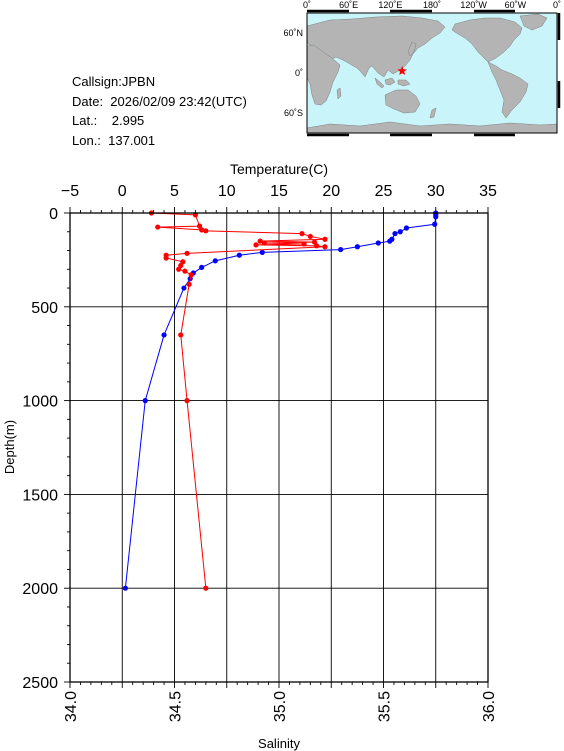  What do you see at coordinates (279, 743) in the screenshot?
I see `salinity-axis-label: Salinity` at bounding box center [279, 743].